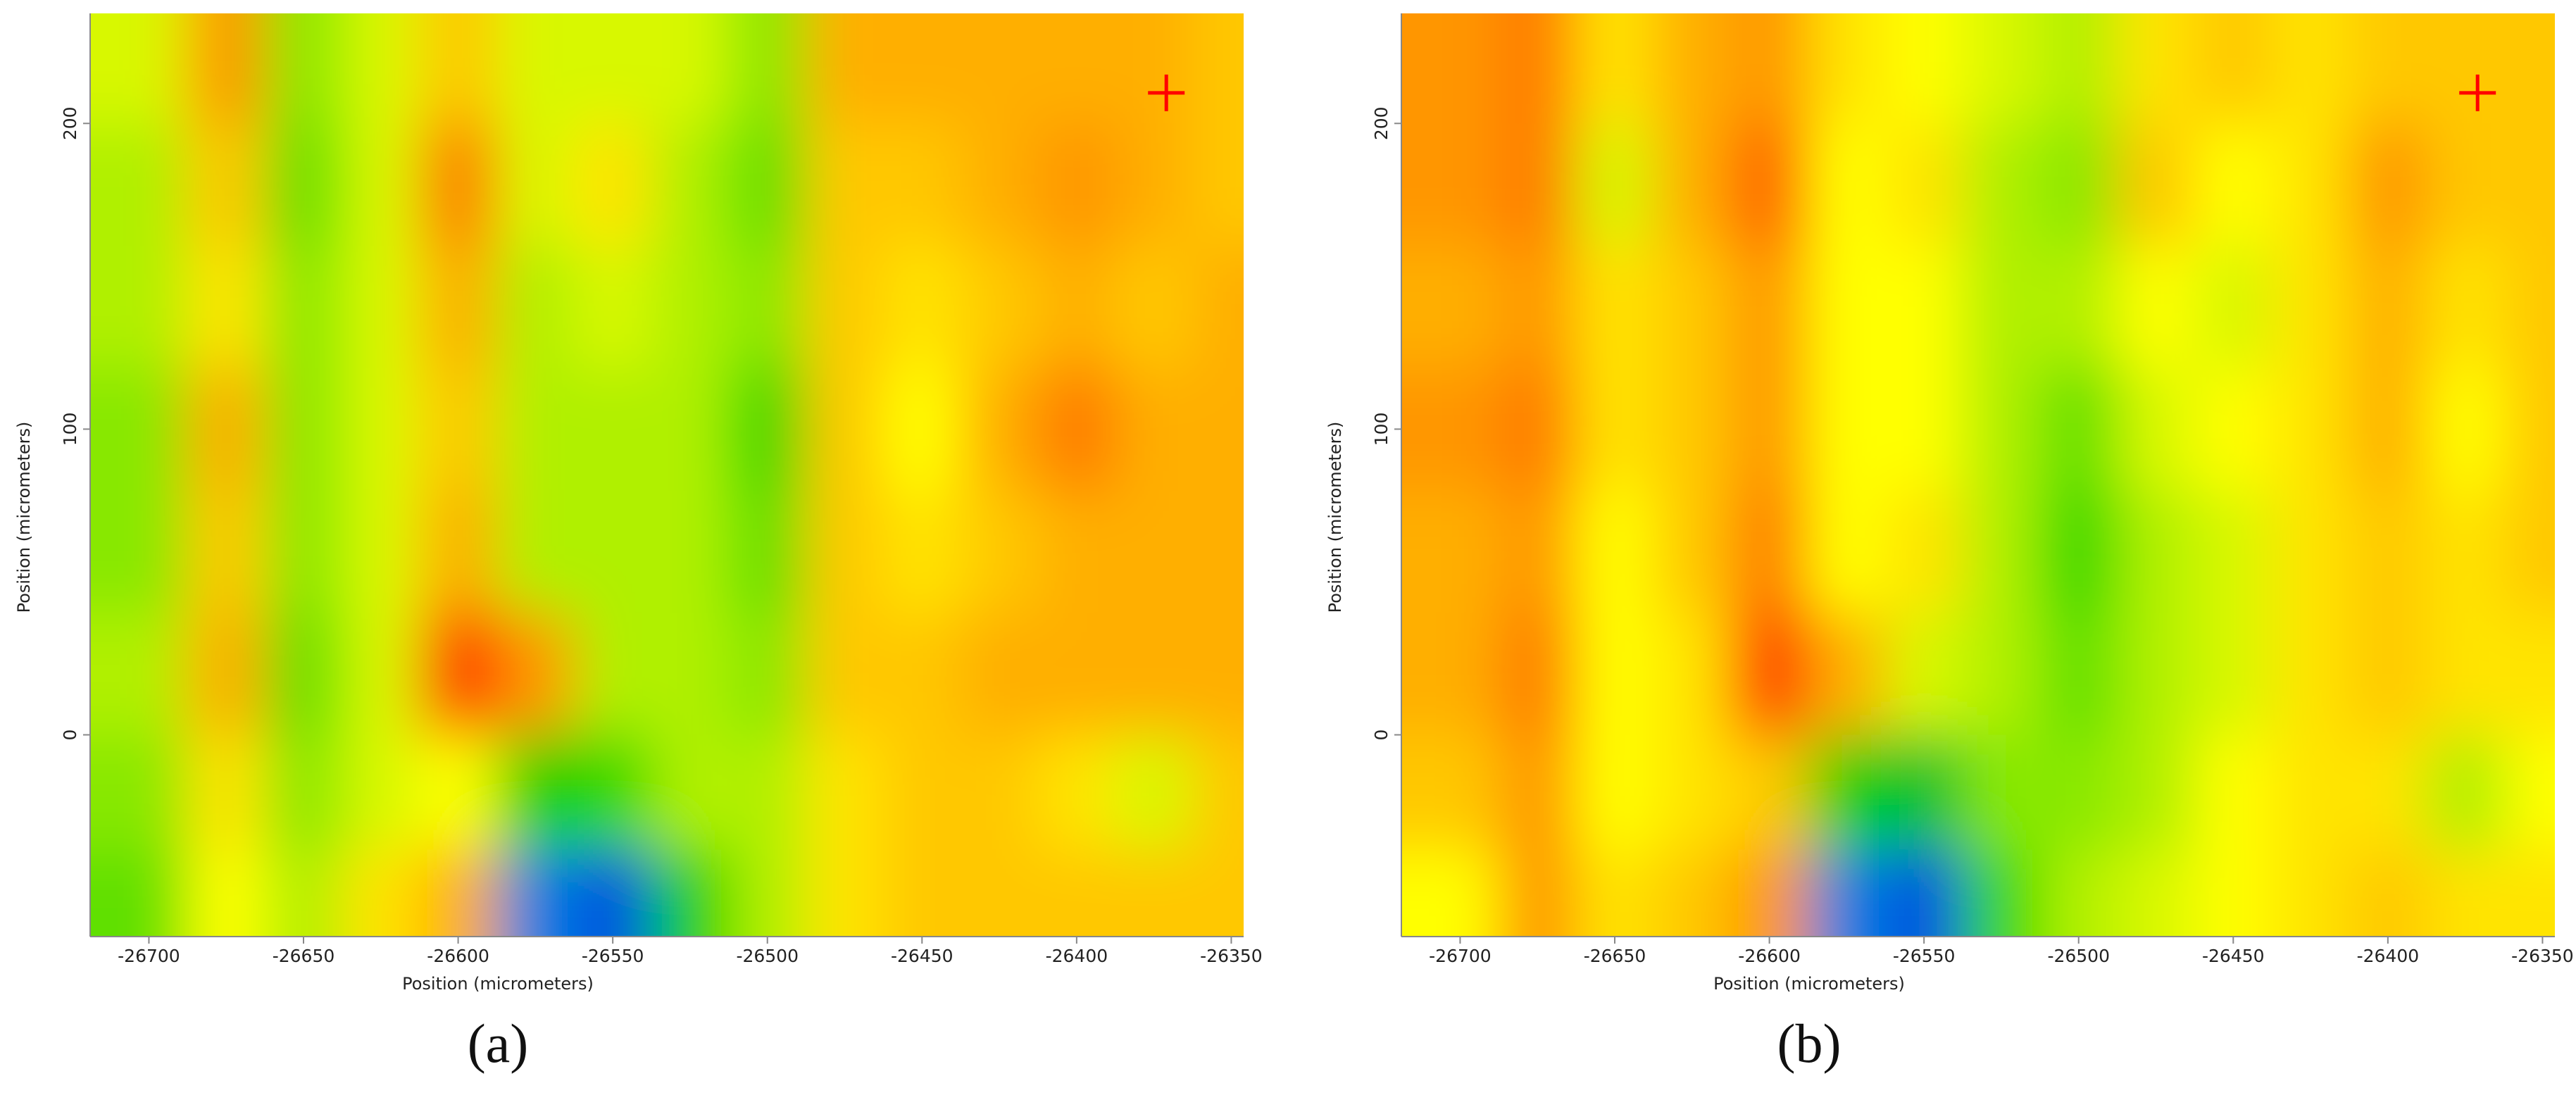 The height and width of the screenshot is (1107, 2576). Describe the element at coordinates (1381, 429) in the screenshot. I see `y-tick-label: 100` at that location.